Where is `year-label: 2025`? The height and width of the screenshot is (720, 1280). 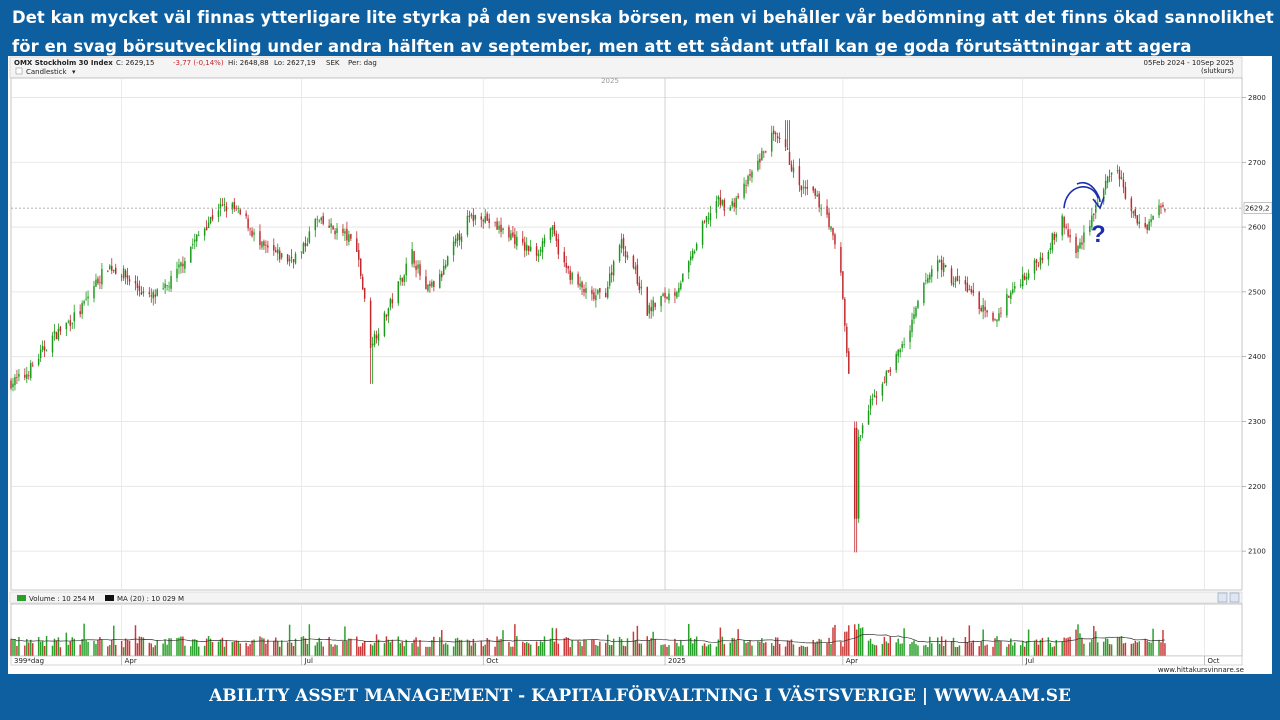 year-label: 2025 is located at coordinates (610, 81).